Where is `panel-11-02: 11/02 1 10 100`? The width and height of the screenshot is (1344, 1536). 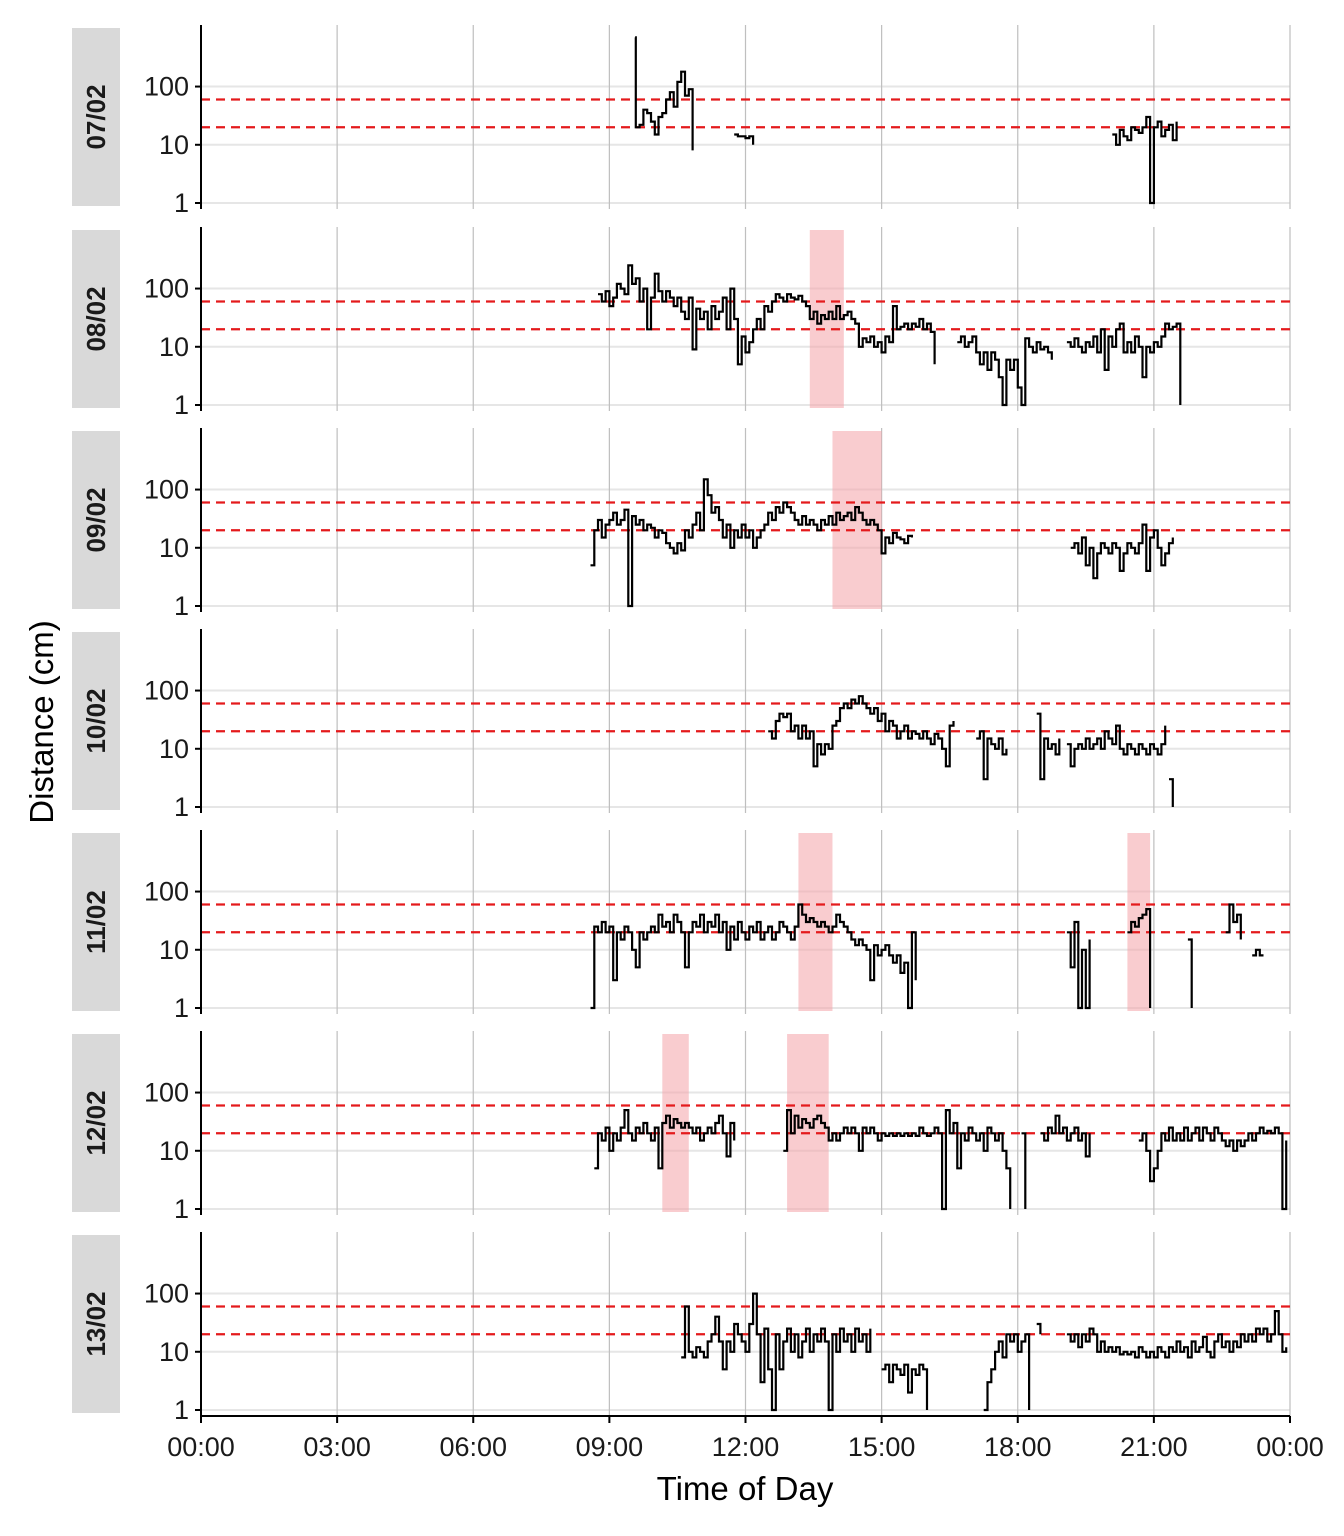 panel-11-02: 11/02 1 10 100 is located at coordinates (681, 926).